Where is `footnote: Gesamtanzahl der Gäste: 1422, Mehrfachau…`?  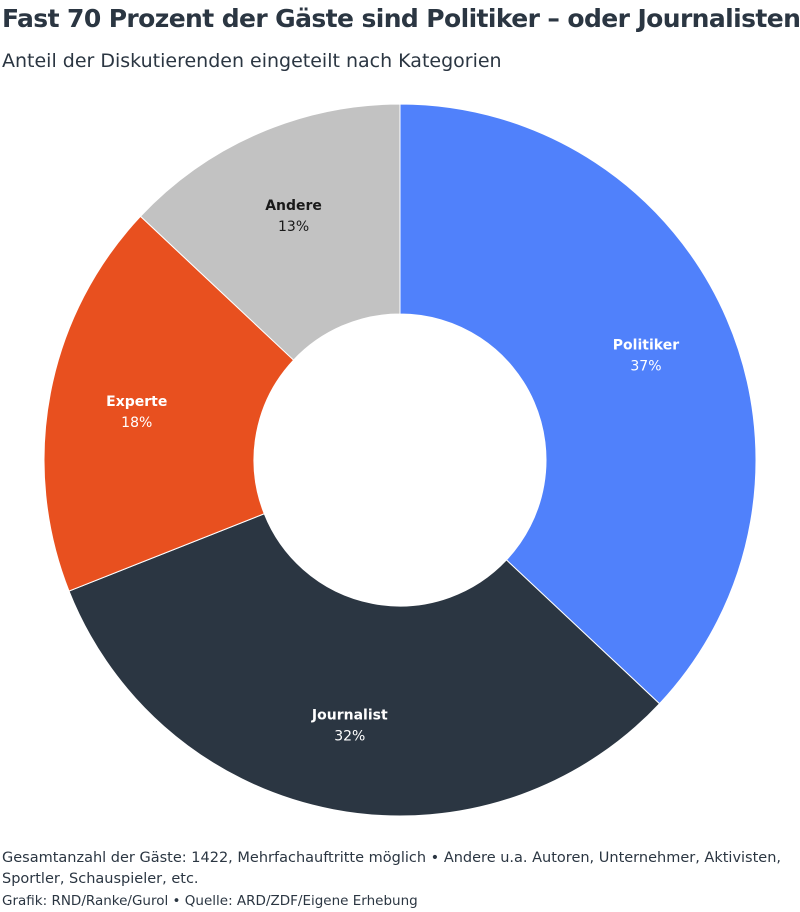 footnote: Gesamtanzahl der Gäste: 1422, Mehrfachau… is located at coordinates (392, 868).